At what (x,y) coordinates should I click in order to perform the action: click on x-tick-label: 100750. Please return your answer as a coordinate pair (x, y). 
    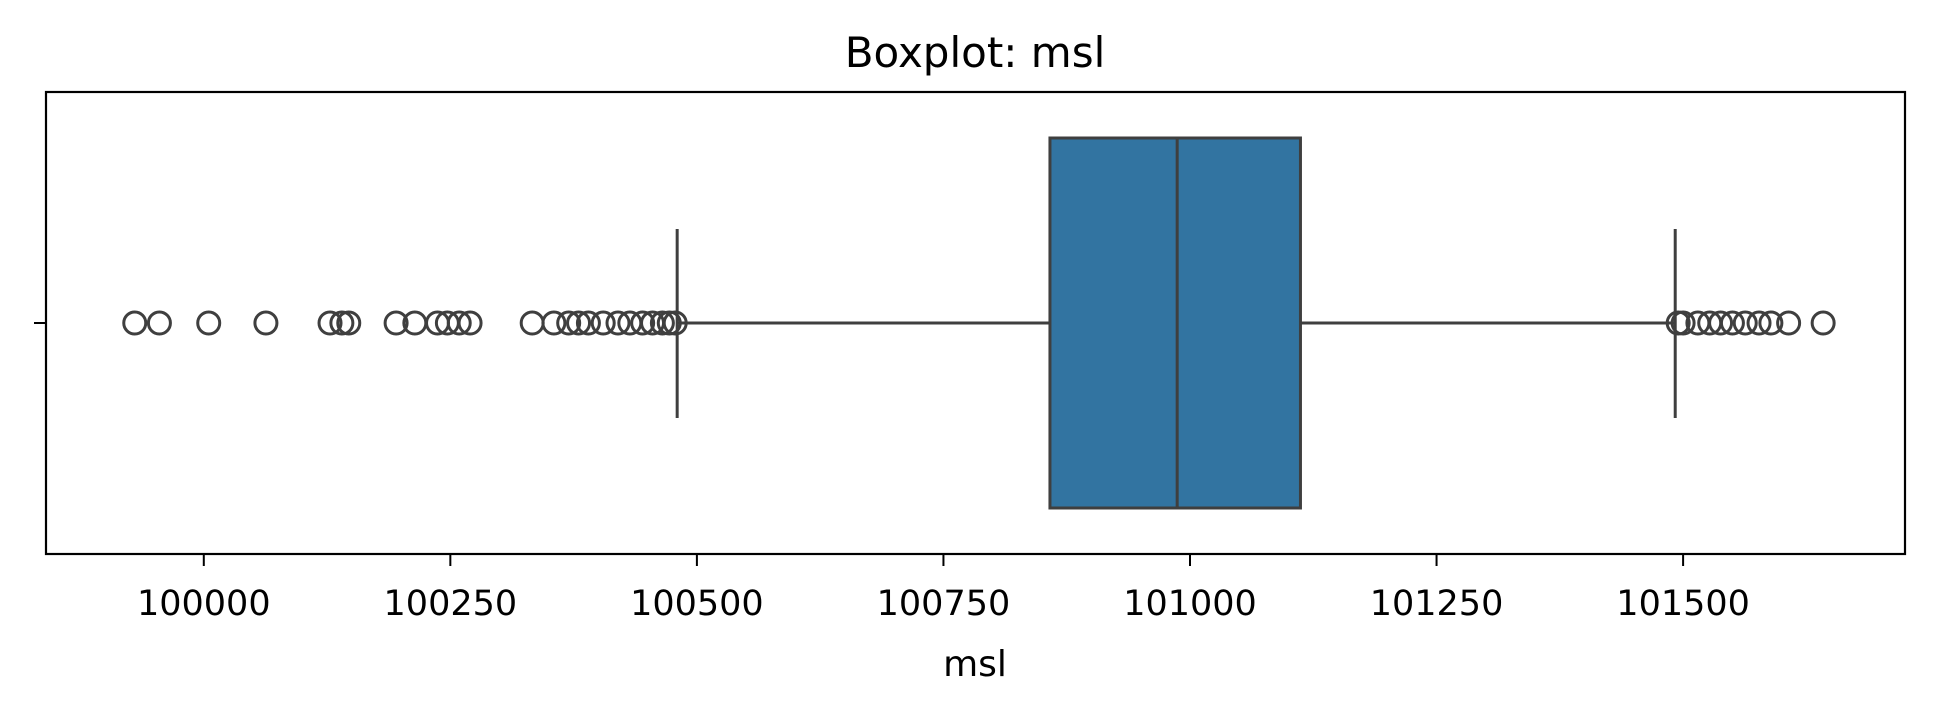
    Looking at the image, I should click on (944, 604).